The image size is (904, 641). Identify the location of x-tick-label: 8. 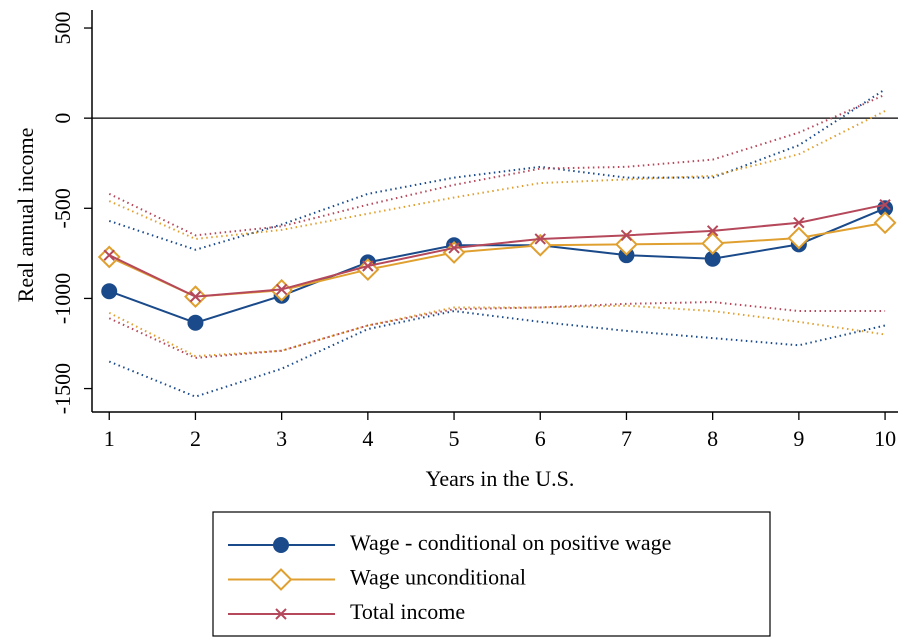
(712, 438).